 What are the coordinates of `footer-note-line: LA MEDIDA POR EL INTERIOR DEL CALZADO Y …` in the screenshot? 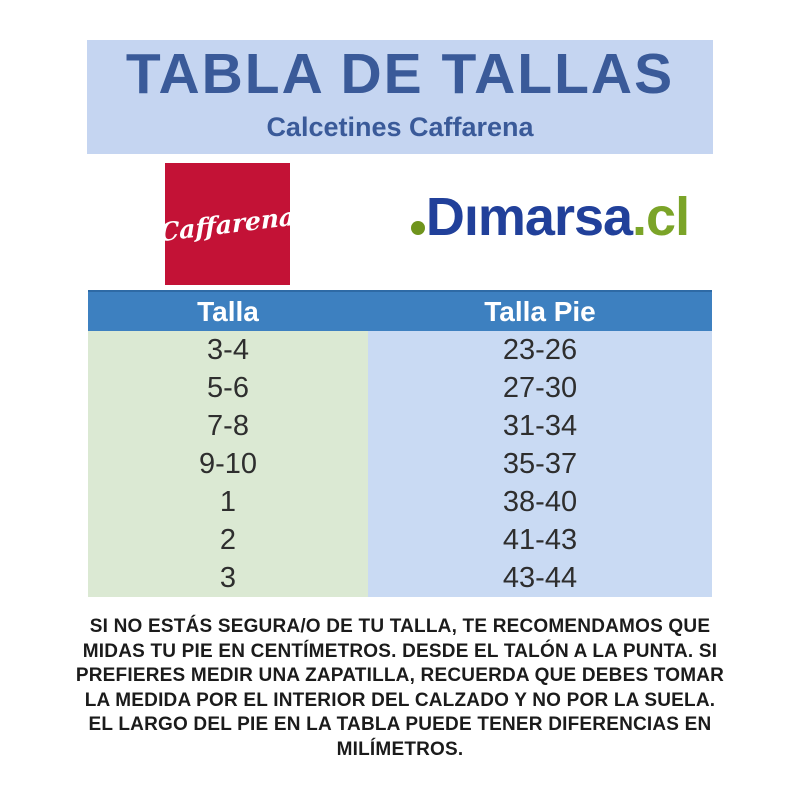 It's located at (400, 700).